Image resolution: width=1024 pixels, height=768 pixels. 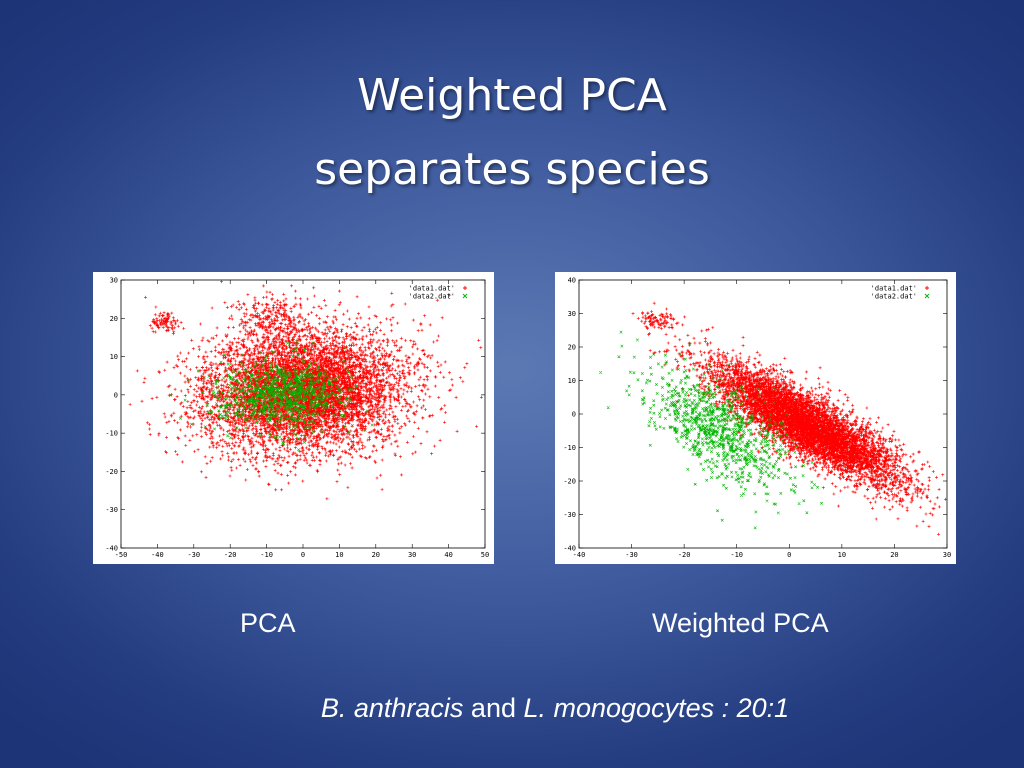 What do you see at coordinates (485, 555) in the screenshot?
I see `x-tick-label: 50` at bounding box center [485, 555].